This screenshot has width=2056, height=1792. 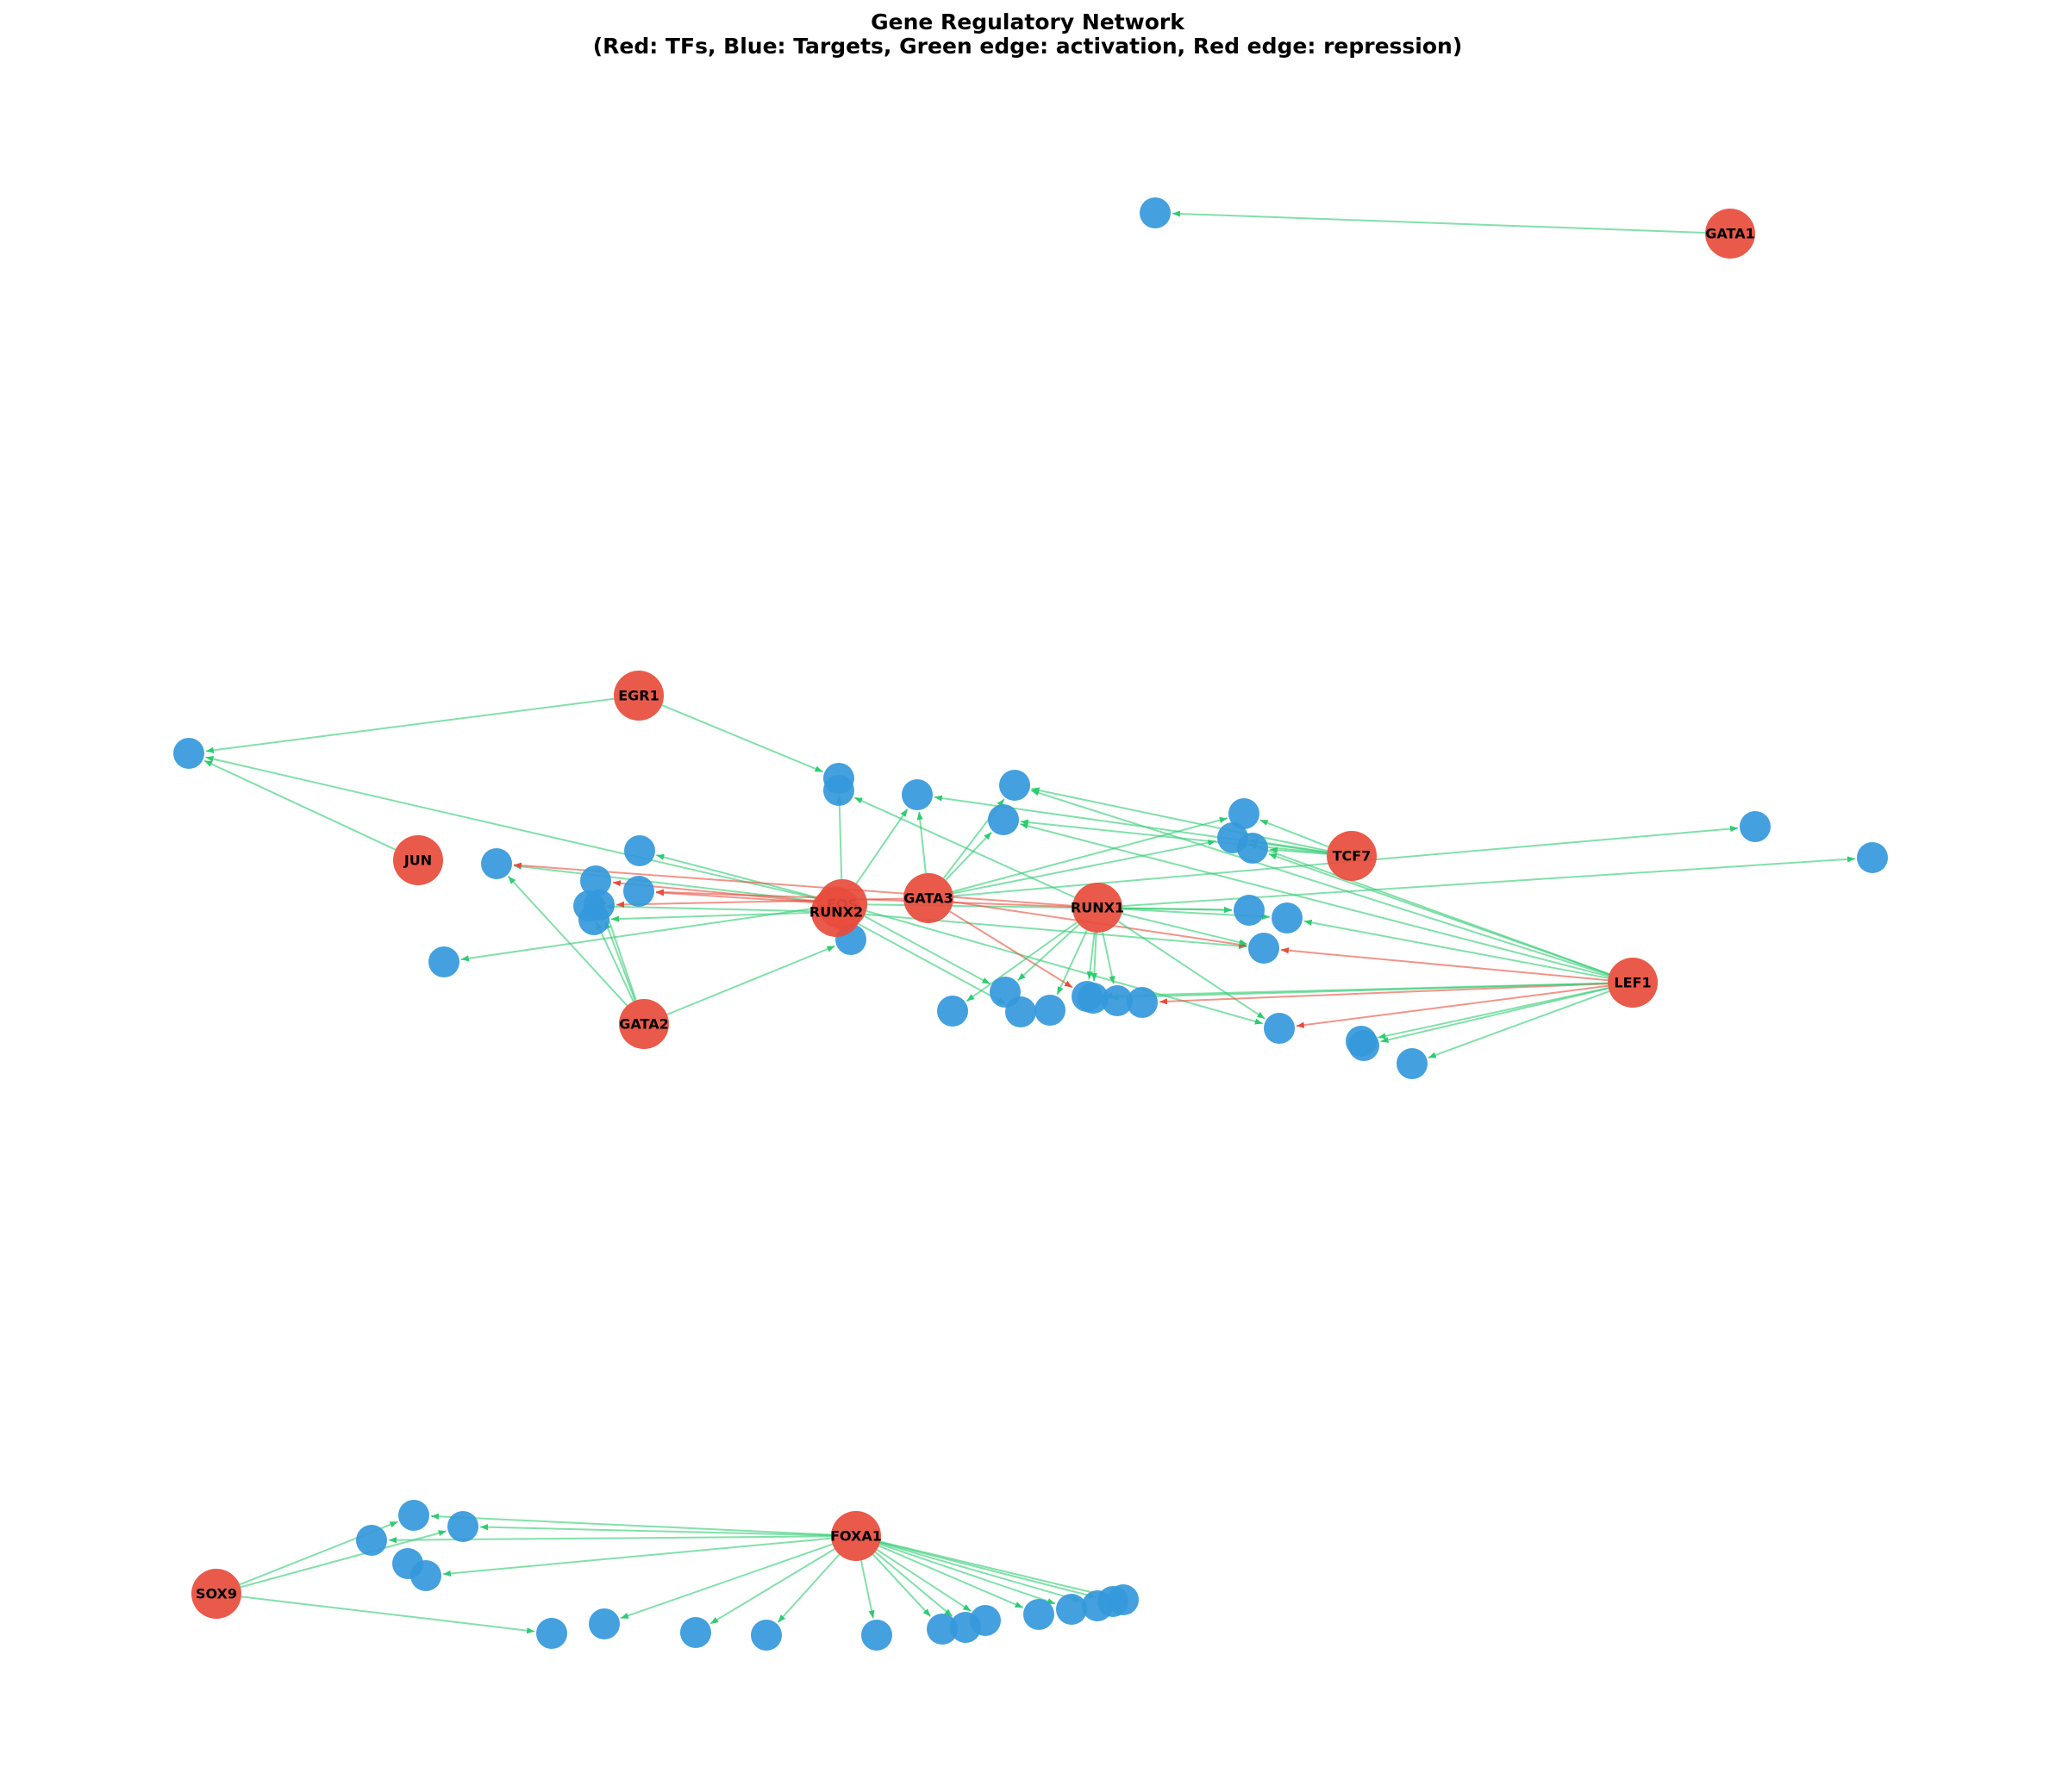 I want to click on tf-label-lef1: LEF1, so click(x=1633, y=983).